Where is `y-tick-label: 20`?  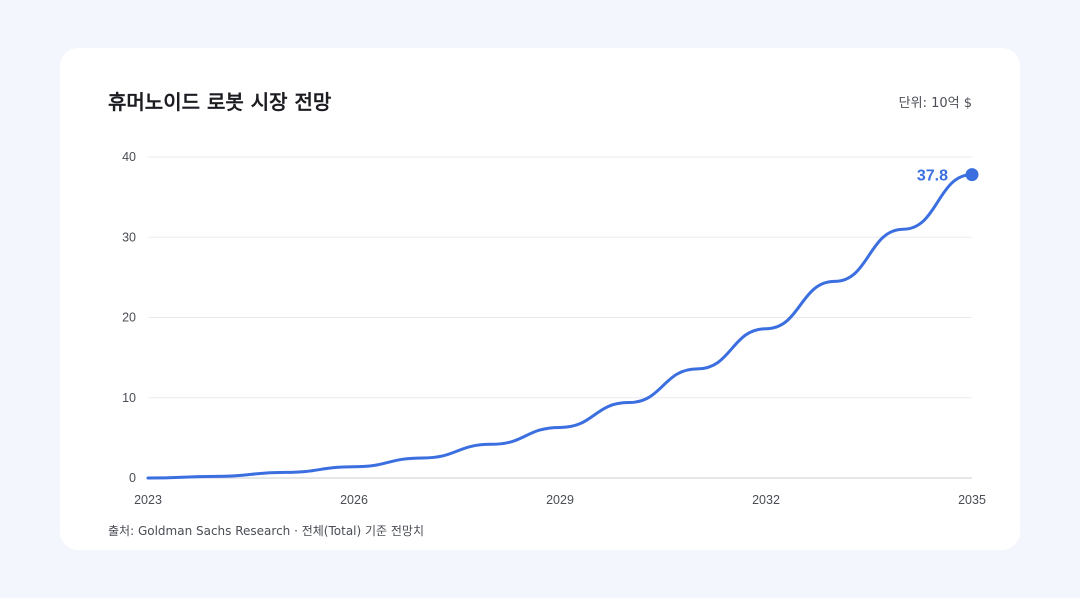 y-tick-label: 20 is located at coordinates (129, 318).